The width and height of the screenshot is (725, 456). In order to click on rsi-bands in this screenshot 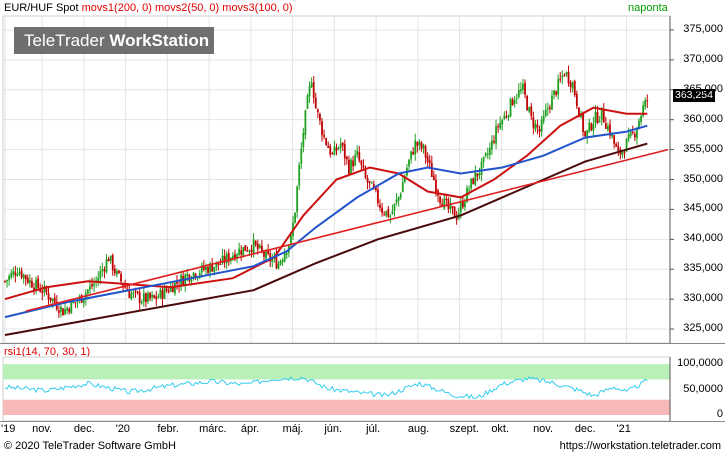, I will do `click(336, 389)`.